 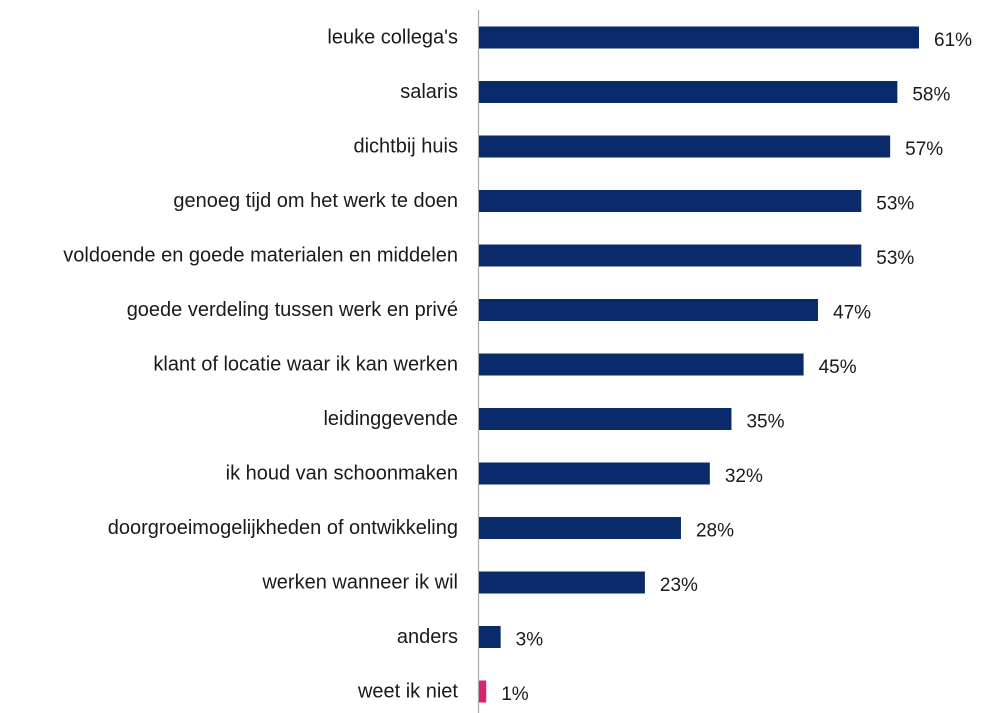 What do you see at coordinates (852, 313) in the screenshot?
I see `value-label: 47%` at bounding box center [852, 313].